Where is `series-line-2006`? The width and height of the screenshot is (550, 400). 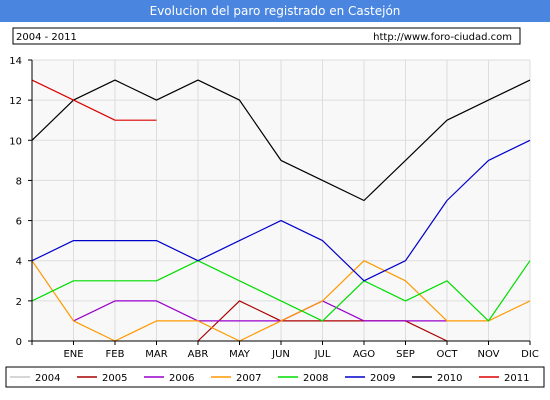 series-line-2006 is located at coordinates (260, 311).